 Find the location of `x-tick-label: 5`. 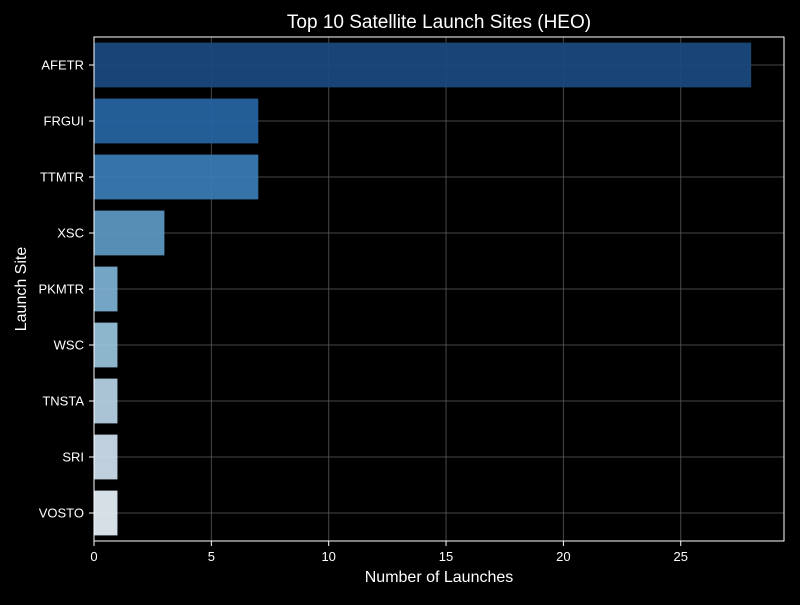

x-tick-label: 5 is located at coordinates (211, 556).